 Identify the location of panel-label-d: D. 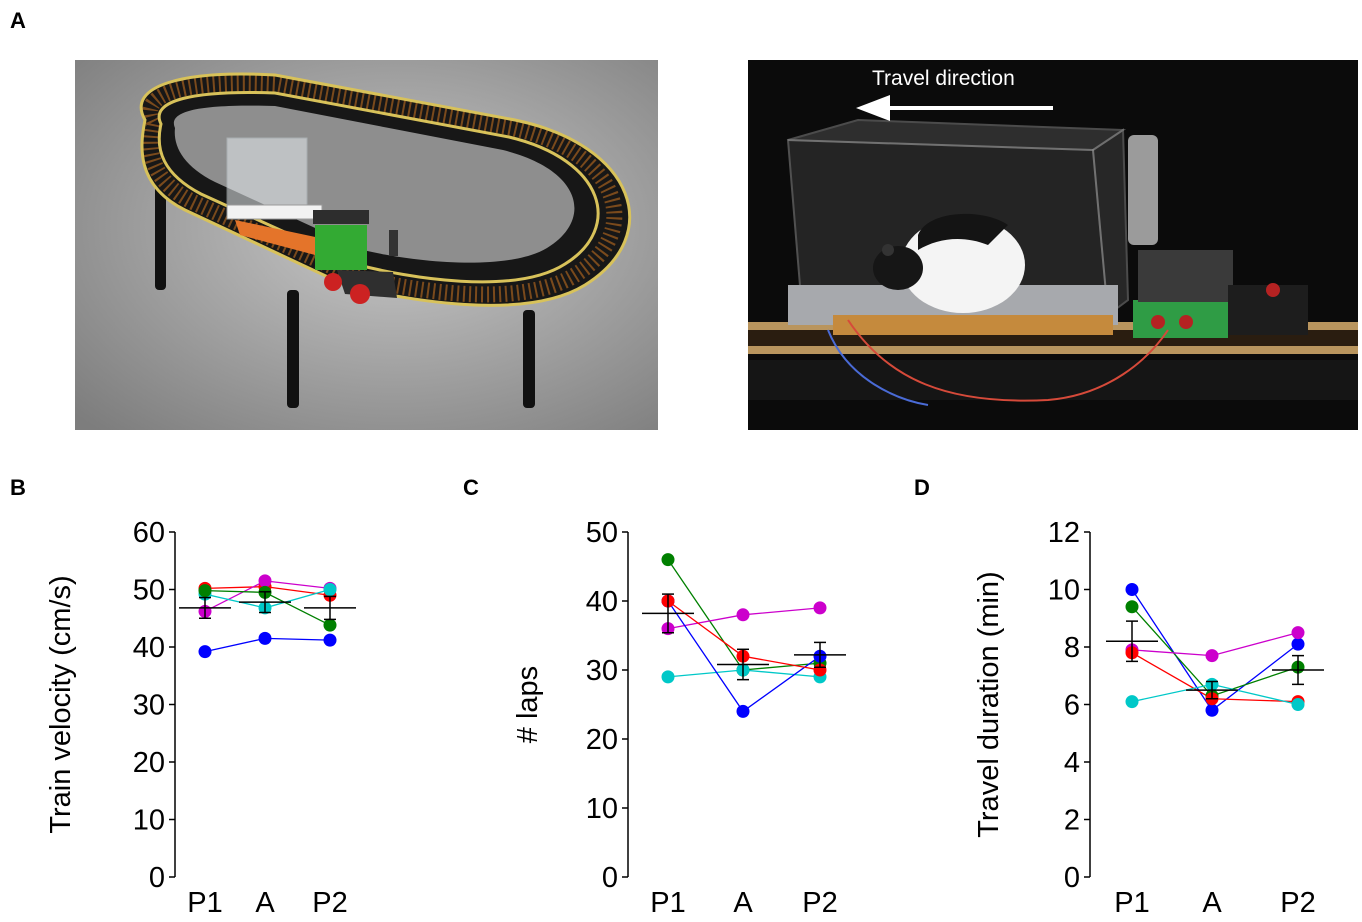
(922, 487).